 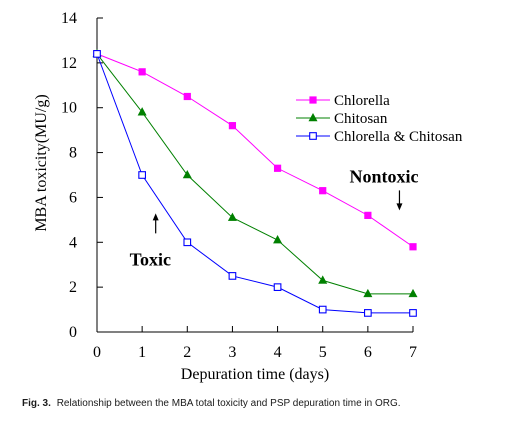 I want to click on x-tick-label: 1, so click(x=142, y=352).